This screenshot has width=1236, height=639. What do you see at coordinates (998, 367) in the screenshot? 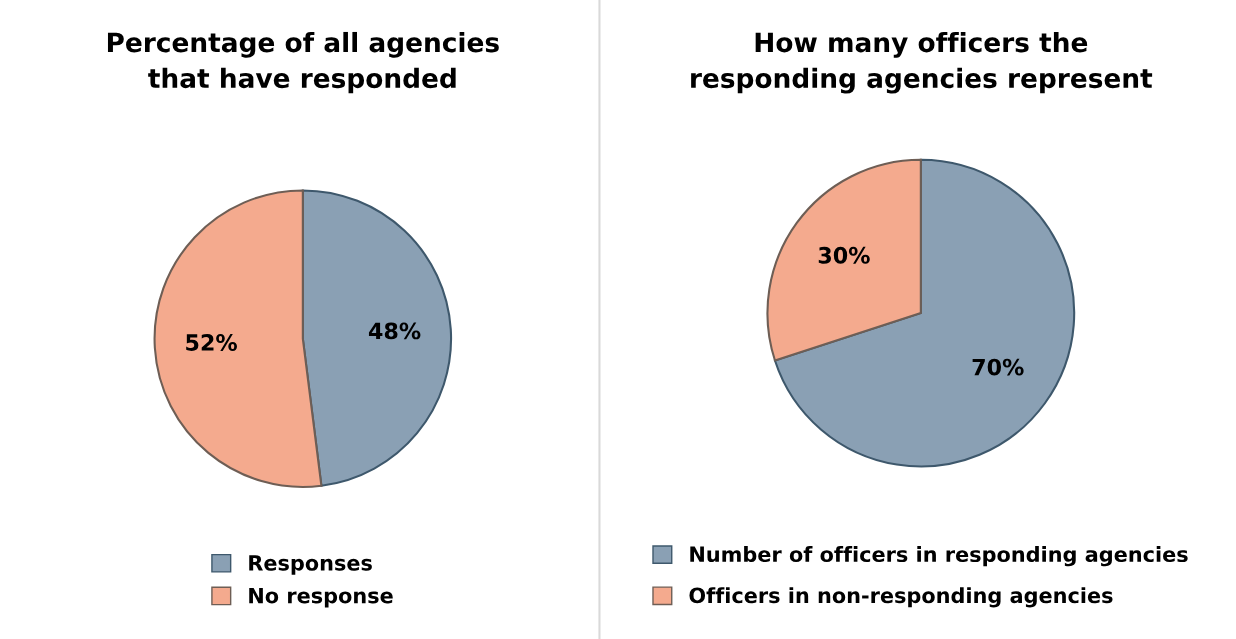
I see `data-label: 70%` at bounding box center [998, 367].